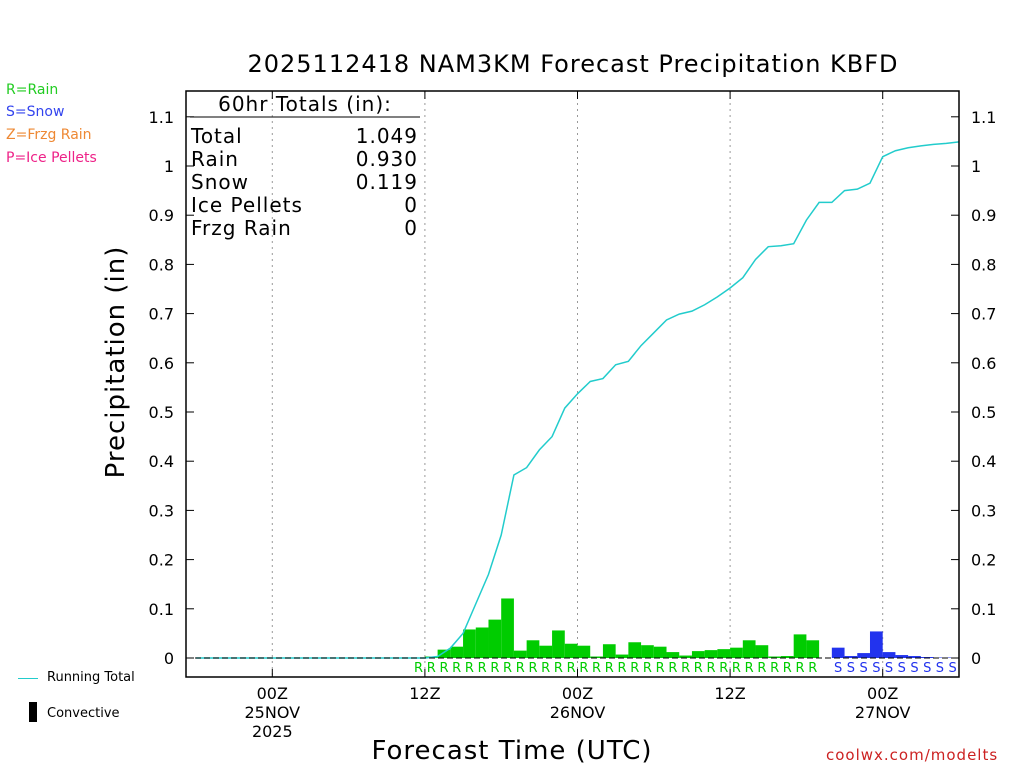 This screenshot has width=1024, height=768. I want to click on ptype-legend-freezing-rain: Z=Frzg Rain, so click(49, 135).